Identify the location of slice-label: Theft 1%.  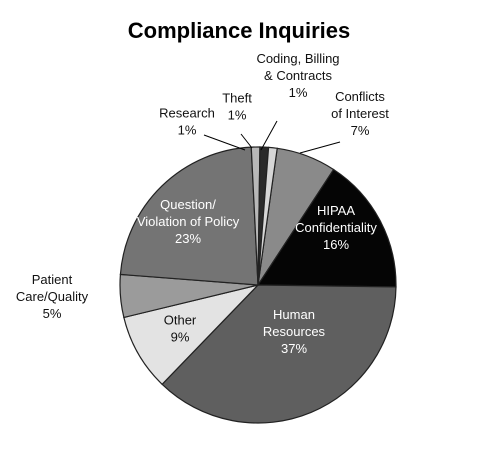
(237, 107).